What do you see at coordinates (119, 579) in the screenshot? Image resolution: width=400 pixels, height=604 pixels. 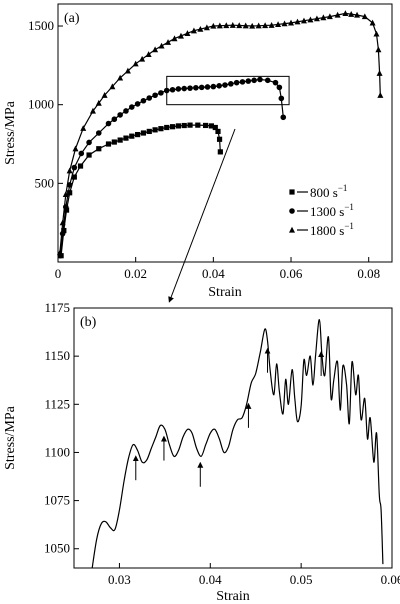 I see `panel-b-x-tick-label: 0.03` at bounding box center [119, 579].